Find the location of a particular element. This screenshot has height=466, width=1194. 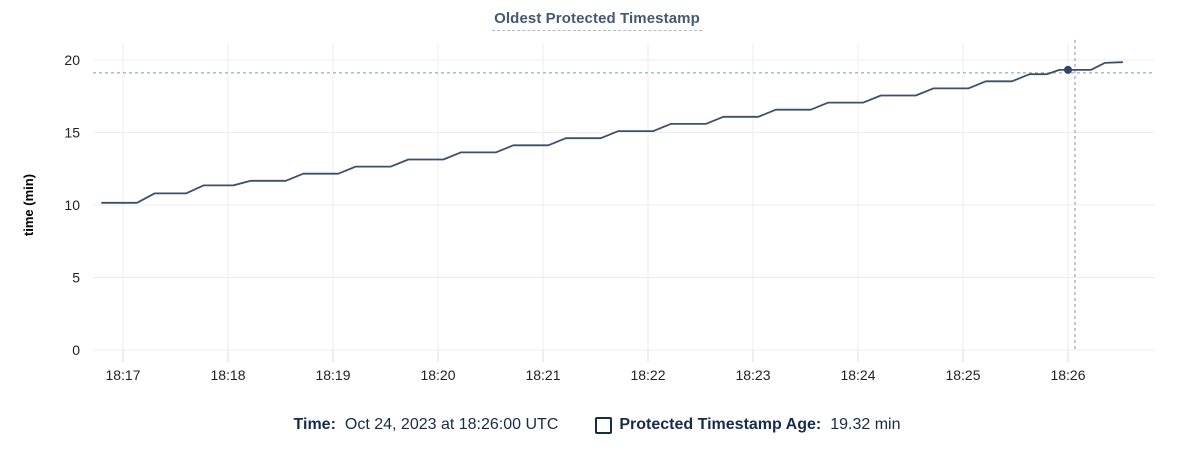

hover-time-group: Time: Oct 24, 2023 at 18:26:00 UTC is located at coordinates (426, 425).